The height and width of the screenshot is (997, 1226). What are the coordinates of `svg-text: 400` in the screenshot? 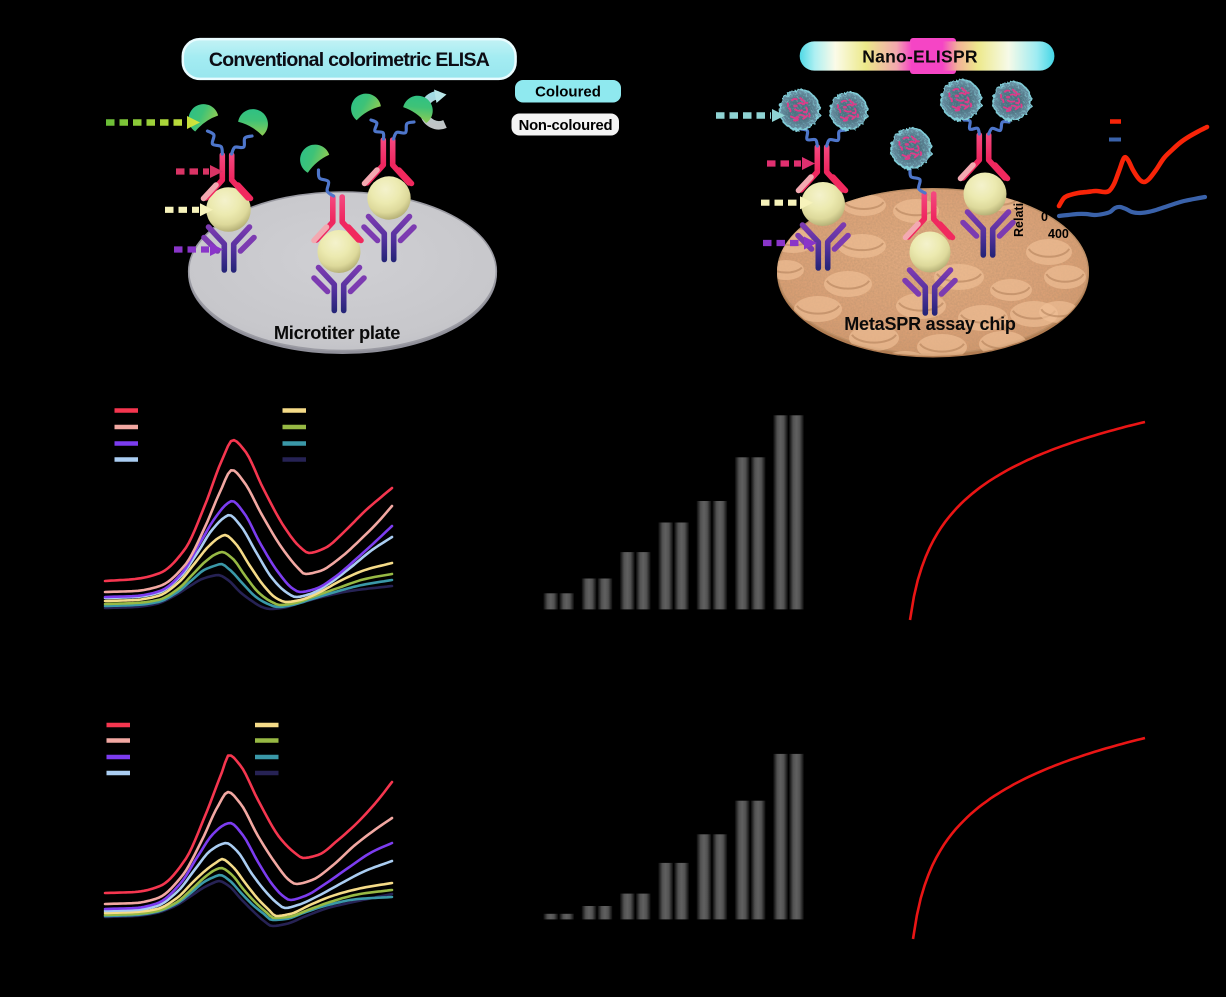 It's located at (1058, 234).